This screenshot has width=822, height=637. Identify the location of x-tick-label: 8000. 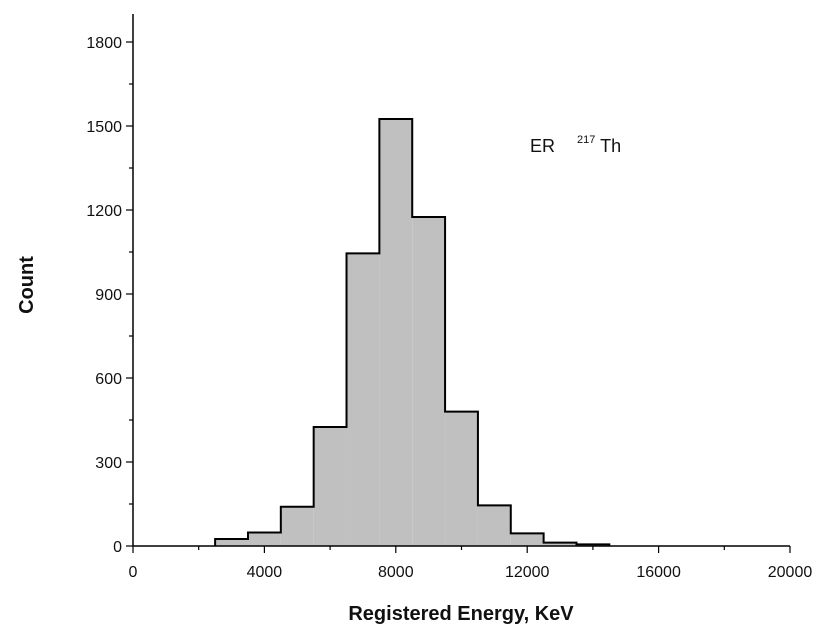
(396, 572).